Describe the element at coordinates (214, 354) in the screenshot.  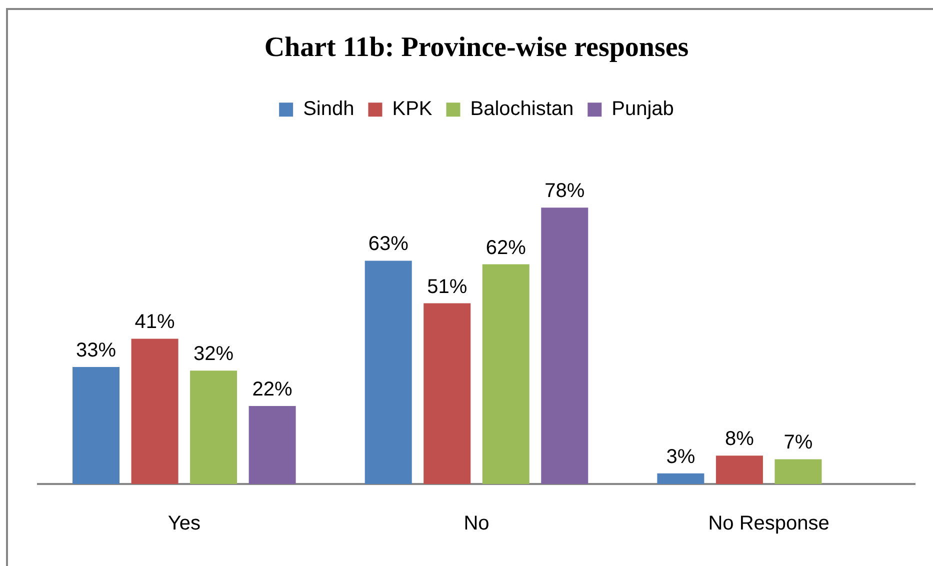
I see `data-label: 32%` at that location.